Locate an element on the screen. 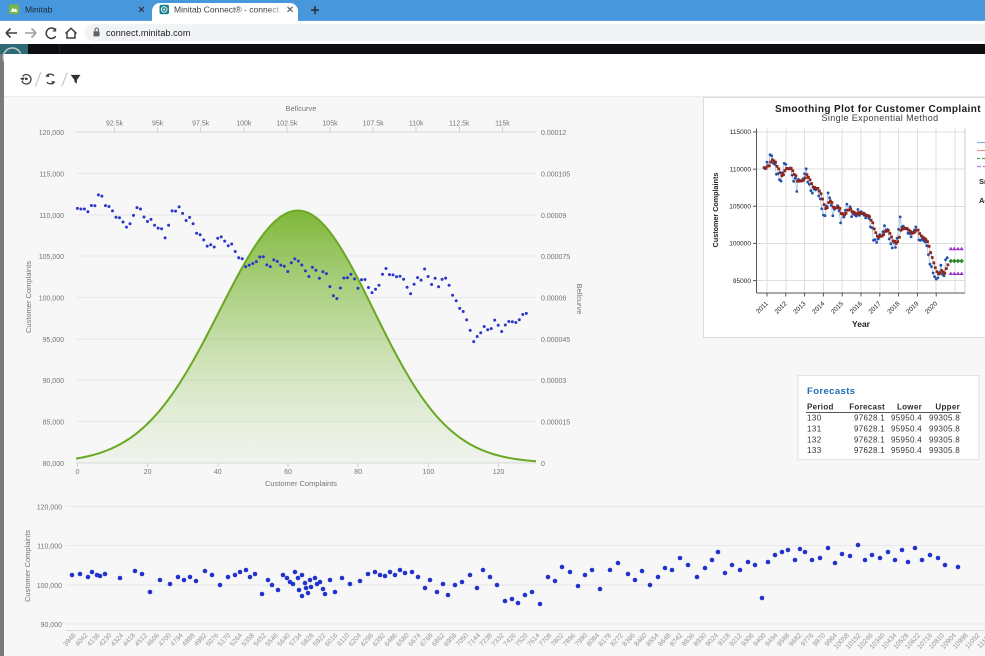  svg-text: 120 is located at coordinates (499, 472).